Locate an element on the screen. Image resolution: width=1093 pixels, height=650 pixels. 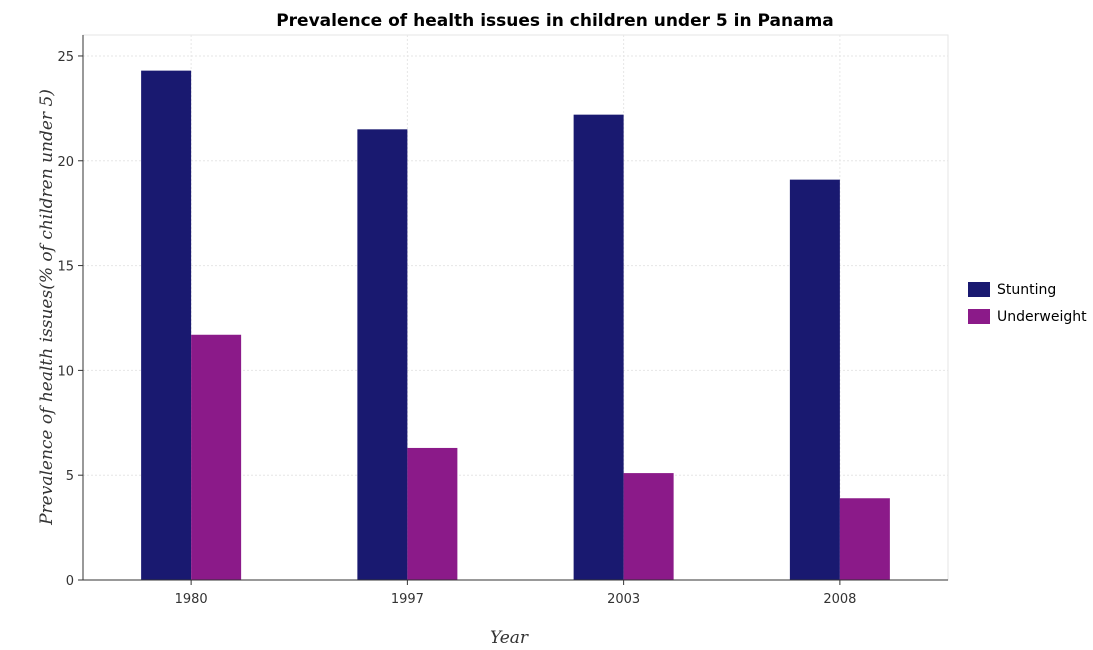
bar-underweight-1997 is located at coordinates (432, 513).